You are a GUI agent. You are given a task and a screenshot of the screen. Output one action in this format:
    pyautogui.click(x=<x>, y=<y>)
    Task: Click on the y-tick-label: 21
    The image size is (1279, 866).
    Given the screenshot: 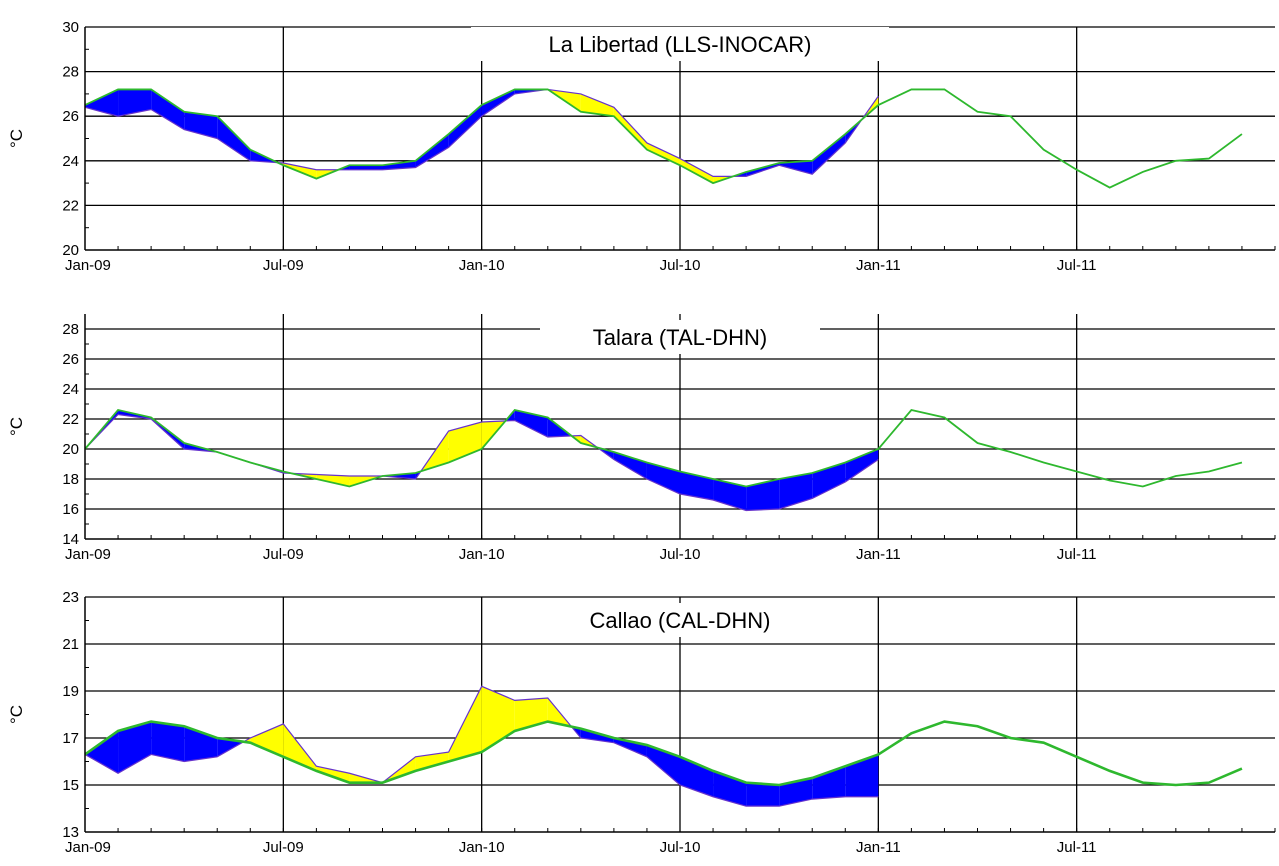 What is the action you would take?
    pyautogui.click(x=70, y=644)
    